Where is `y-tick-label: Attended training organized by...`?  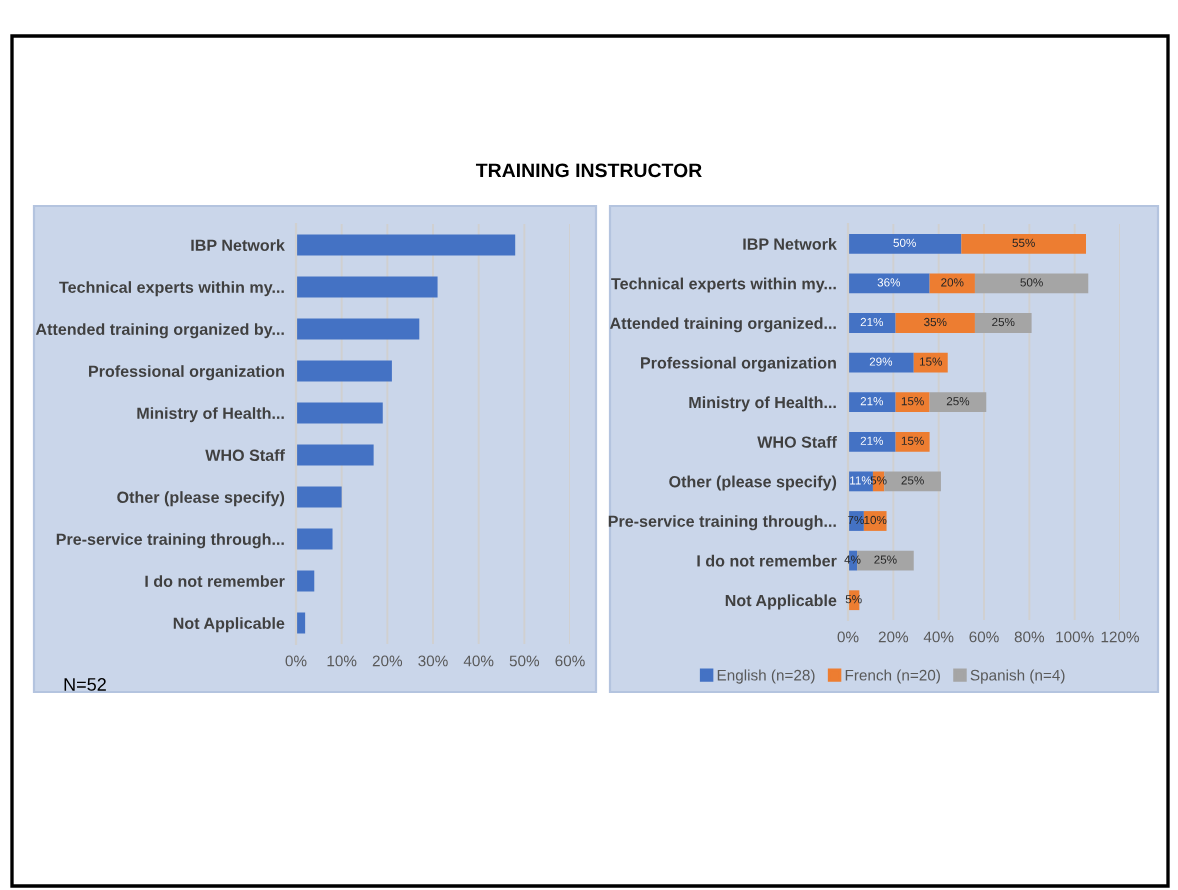
y-tick-label: Attended training organized by... is located at coordinates (159, 331).